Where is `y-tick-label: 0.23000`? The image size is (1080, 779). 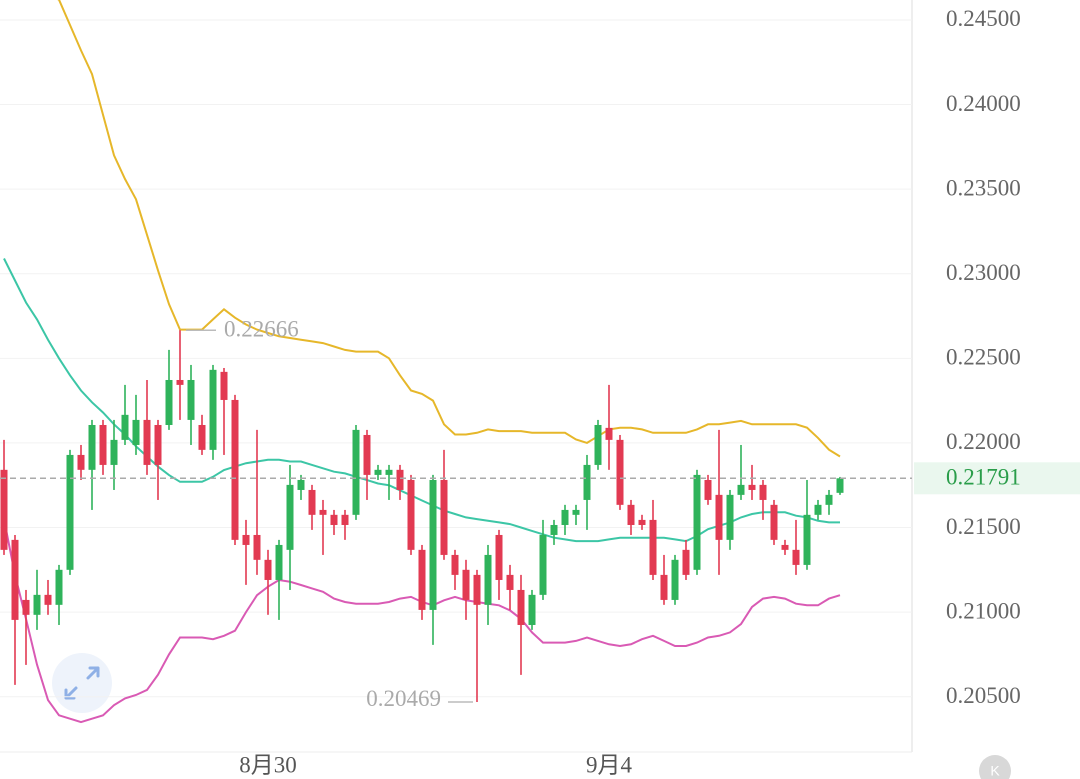
y-tick-label: 0.23000 is located at coordinates (983, 272).